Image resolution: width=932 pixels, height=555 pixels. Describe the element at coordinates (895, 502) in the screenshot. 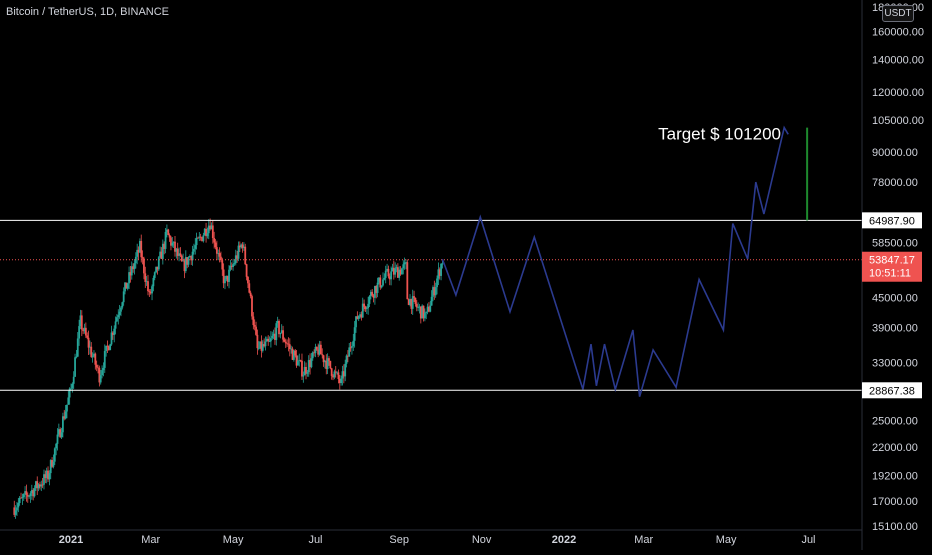

I see `price-tick-label: 17000.00` at that location.